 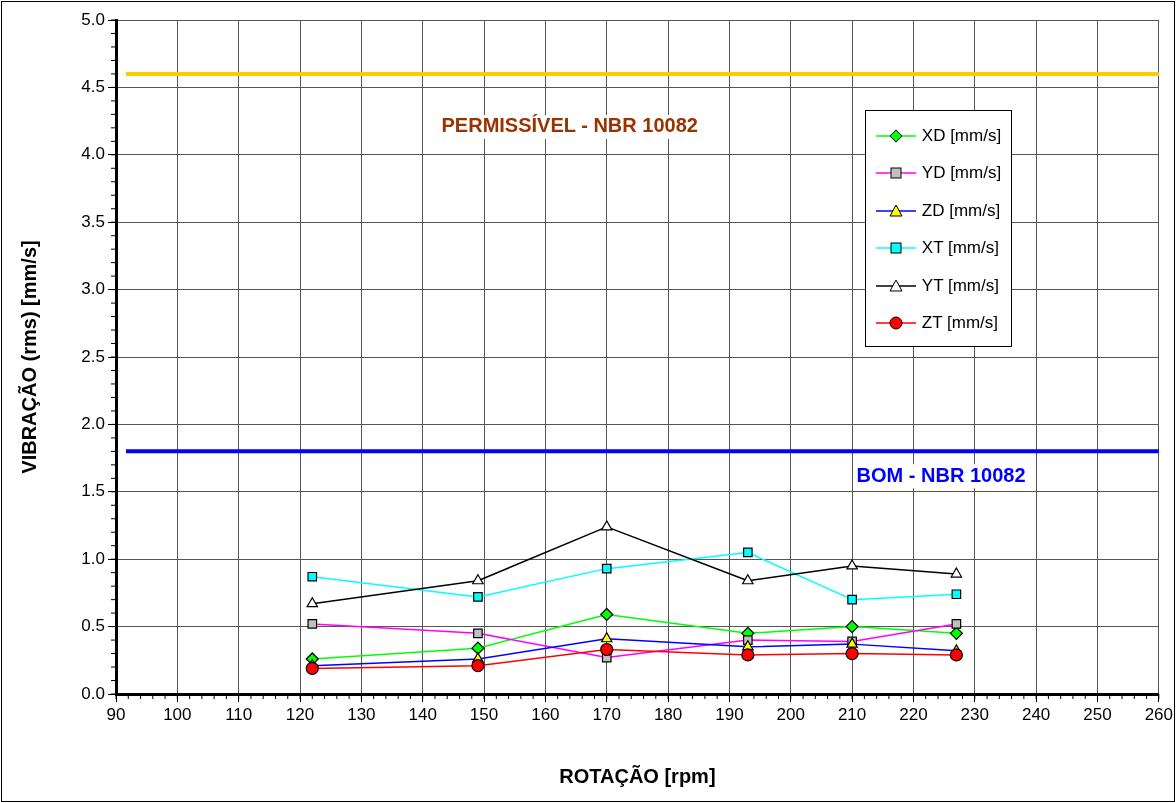 I want to click on legend-label: YT [mm/s], so click(x=960, y=285).